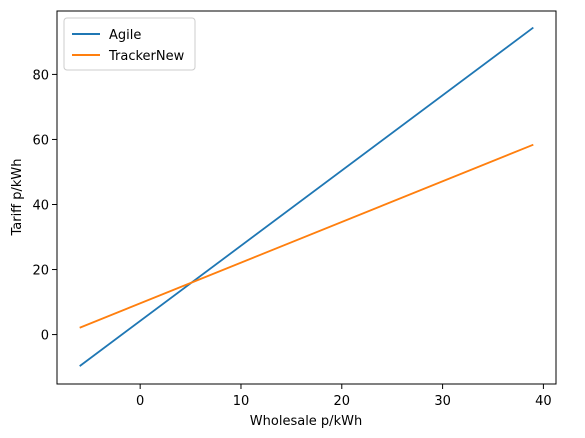 The height and width of the screenshot is (438, 585). I want to click on y-tick-label: 60, so click(40, 140).